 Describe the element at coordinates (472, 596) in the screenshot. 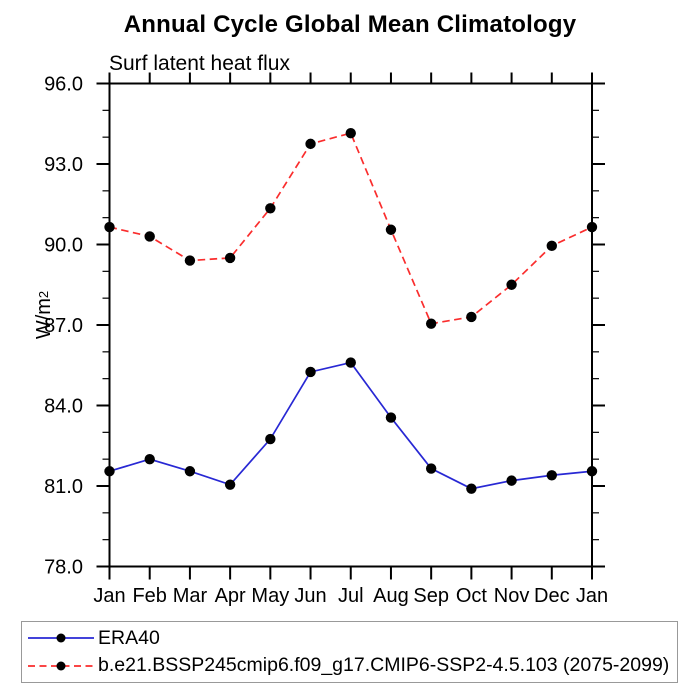

I see `x-tick-label: Oct` at that location.